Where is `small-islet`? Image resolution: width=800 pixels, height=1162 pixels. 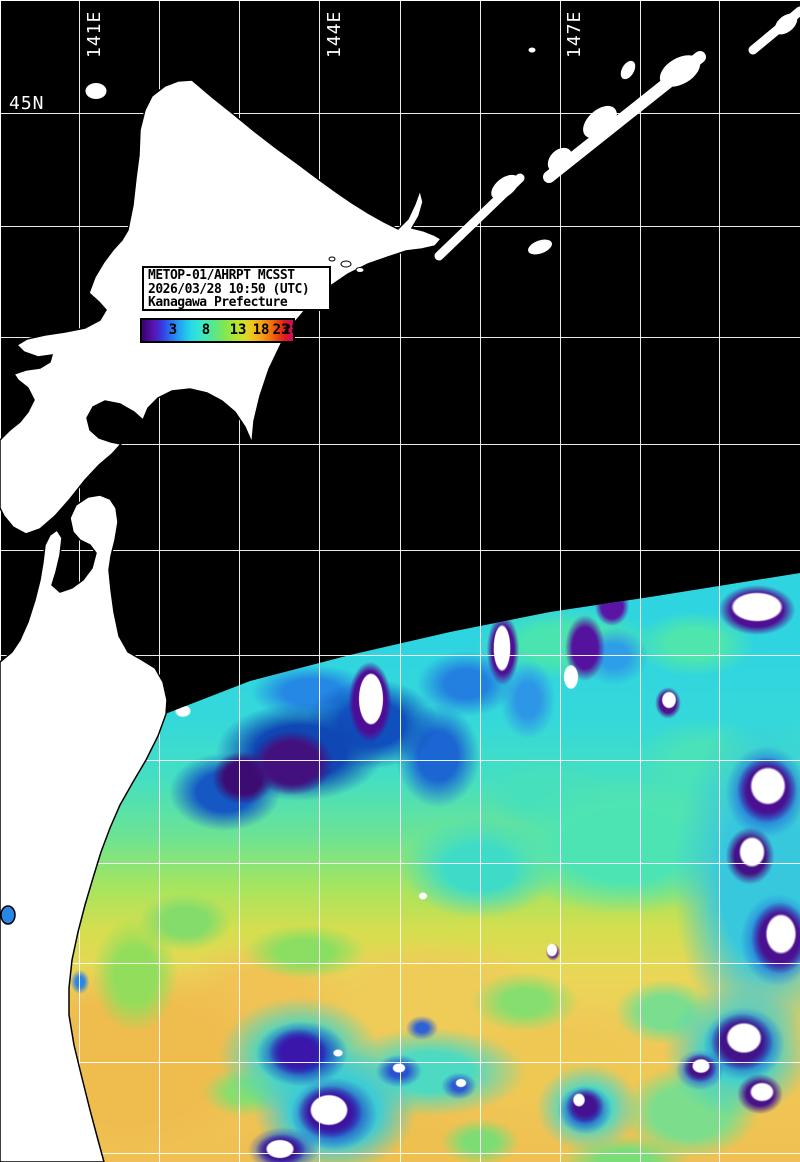
small-islet is located at coordinates (532, 50).